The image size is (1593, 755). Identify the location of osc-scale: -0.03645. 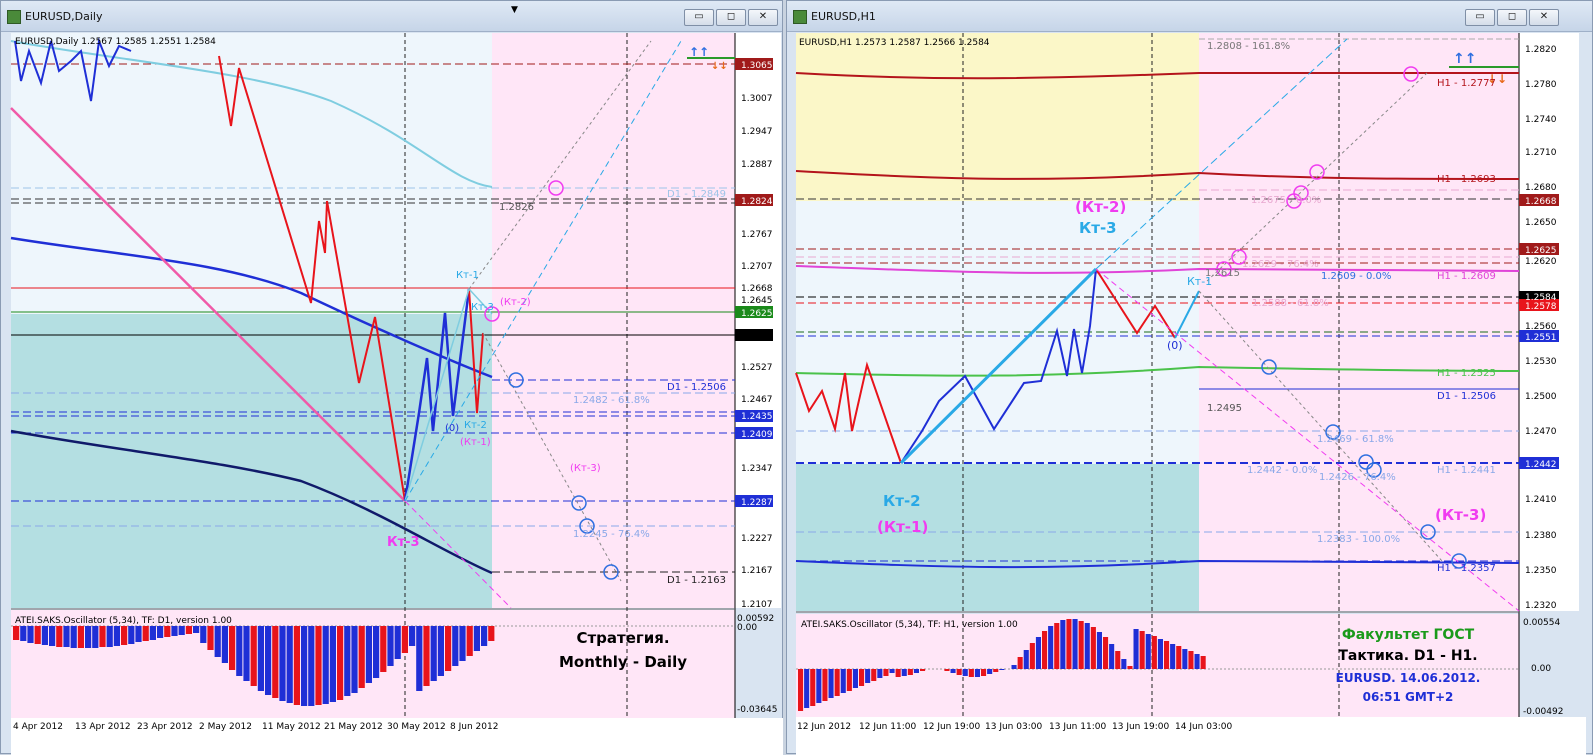
(757, 710).